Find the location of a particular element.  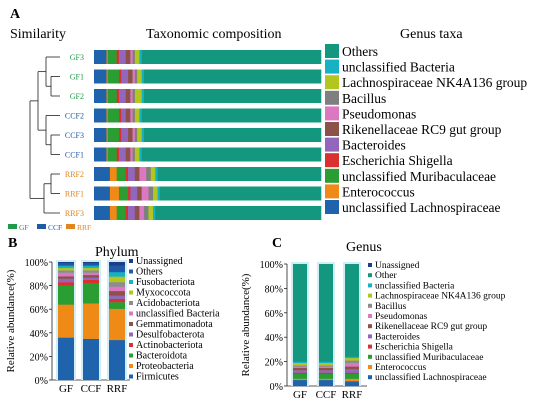

phylum-title: Phylum is located at coordinates (117, 252).